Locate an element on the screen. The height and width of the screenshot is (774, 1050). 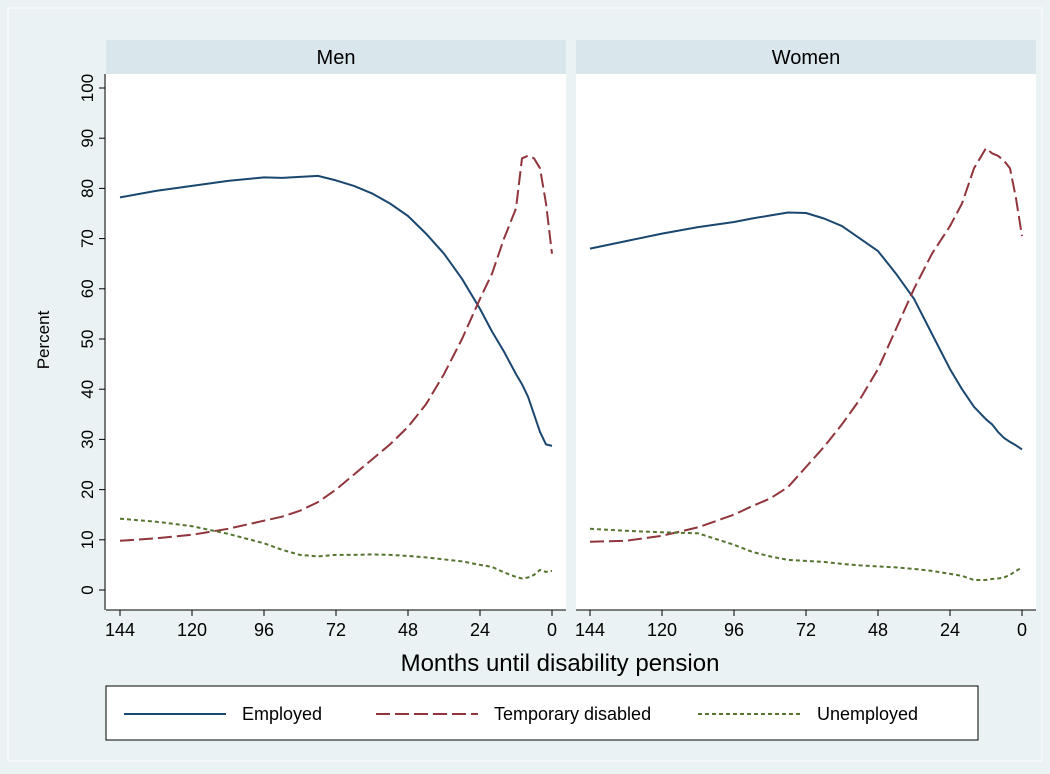
panel-title: Men is located at coordinates (336, 58).